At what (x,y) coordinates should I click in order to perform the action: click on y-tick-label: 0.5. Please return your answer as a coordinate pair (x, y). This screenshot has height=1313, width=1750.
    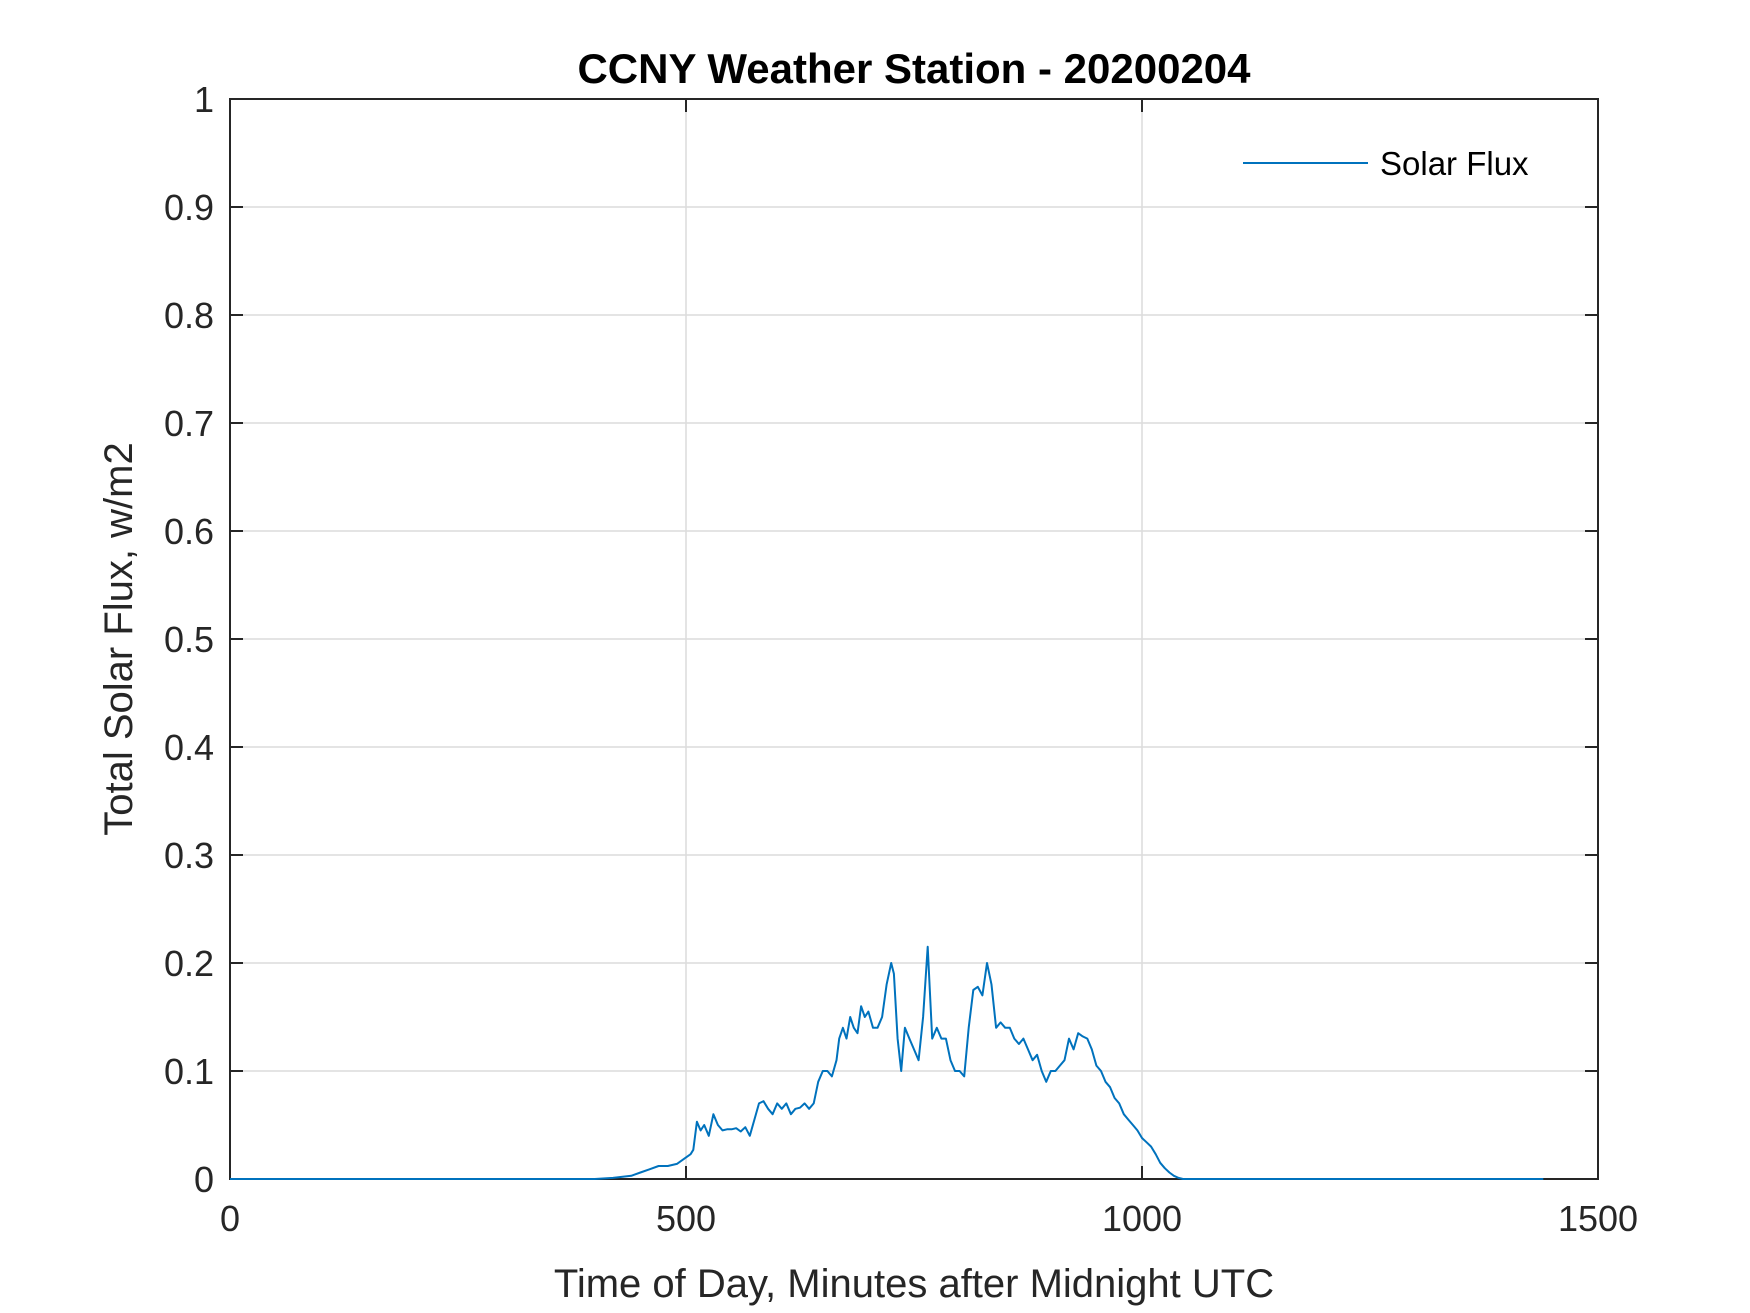
    Looking at the image, I should click on (189, 639).